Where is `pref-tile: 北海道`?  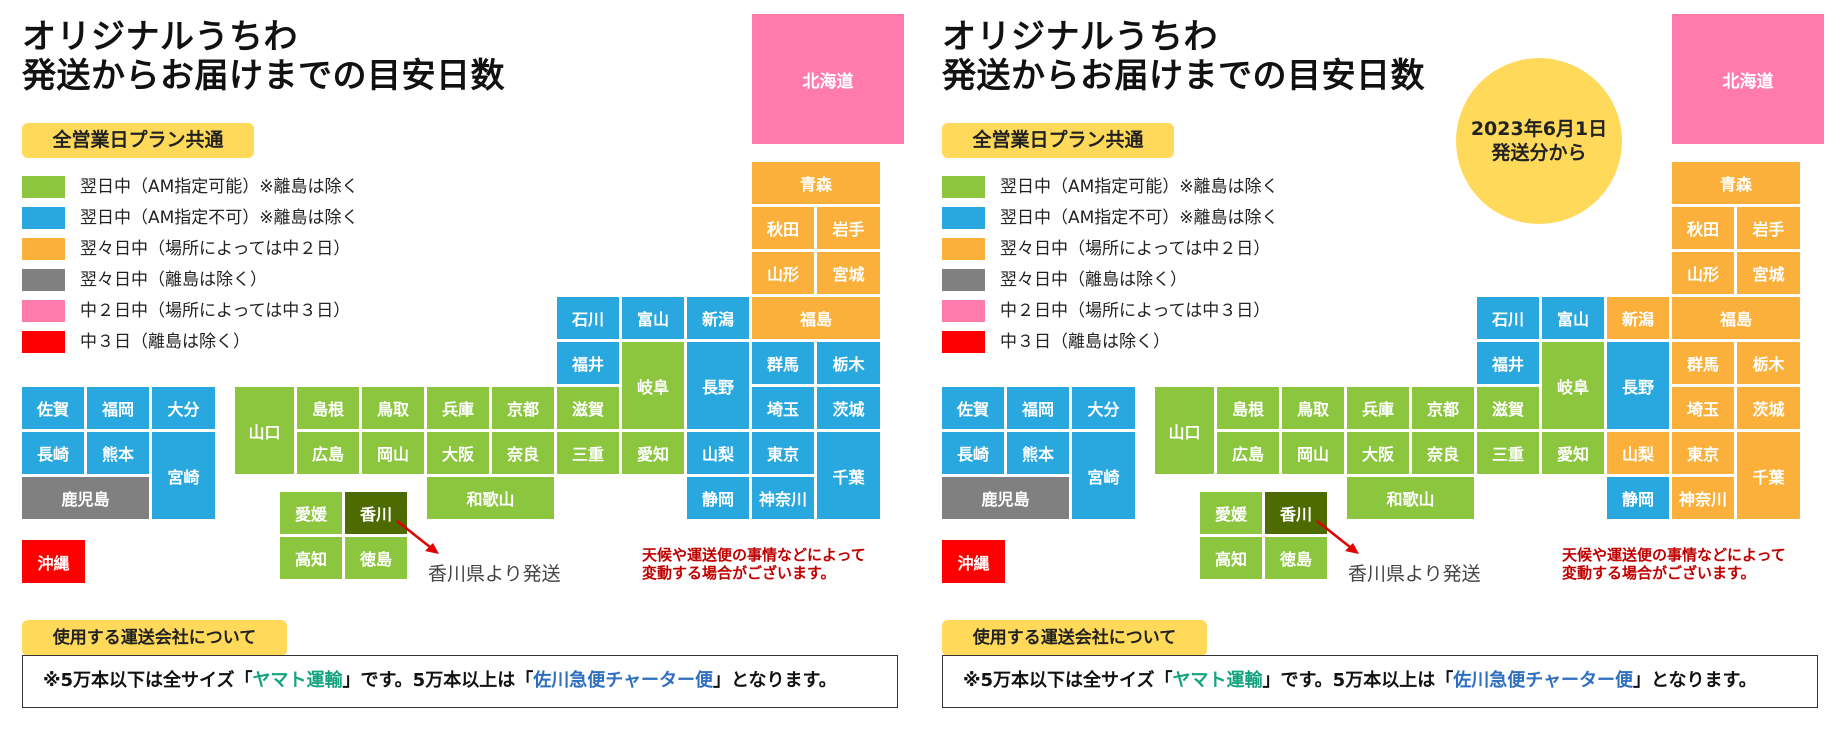
pref-tile: 北海道 is located at coordinates (828, 79).